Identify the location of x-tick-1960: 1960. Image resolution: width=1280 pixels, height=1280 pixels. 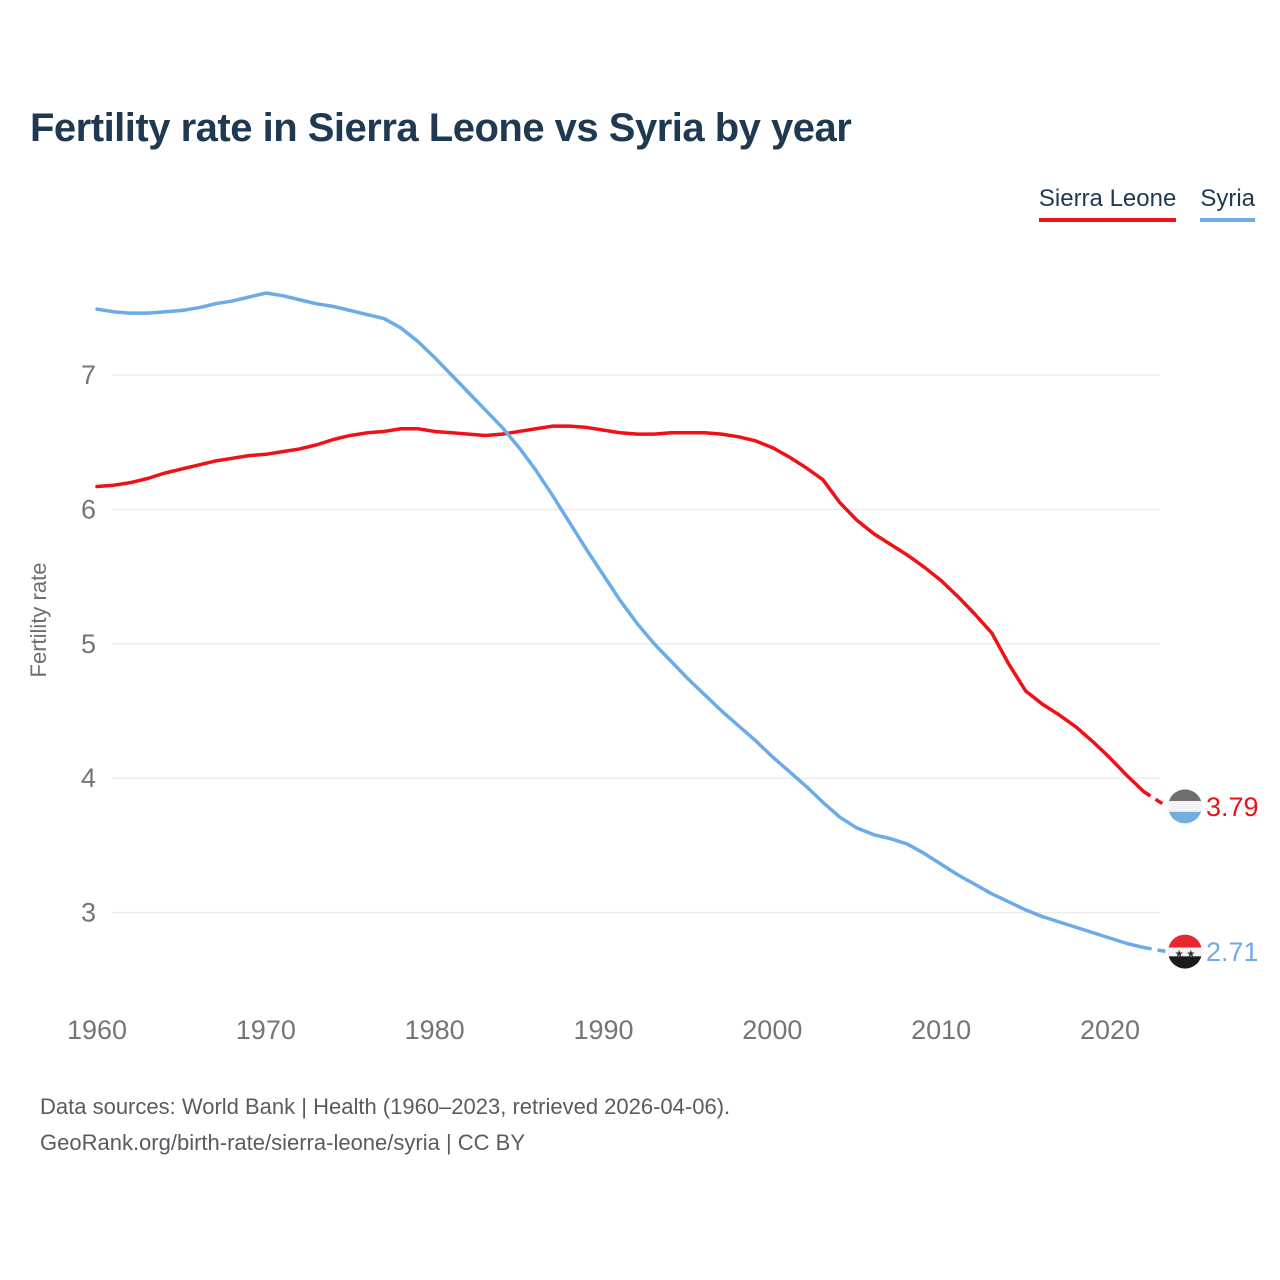
(97, 1030).